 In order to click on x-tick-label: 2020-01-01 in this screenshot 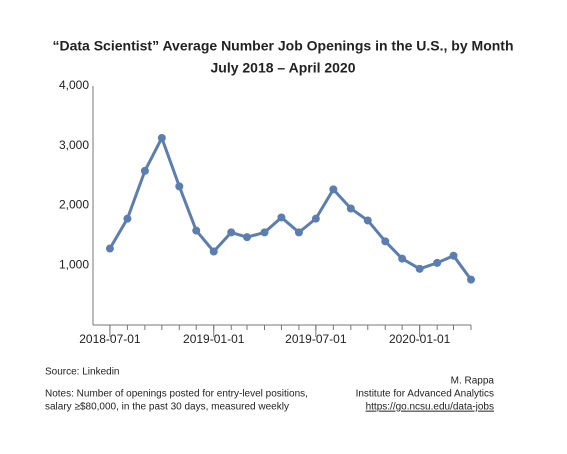, I will do `click(420, 339)`.